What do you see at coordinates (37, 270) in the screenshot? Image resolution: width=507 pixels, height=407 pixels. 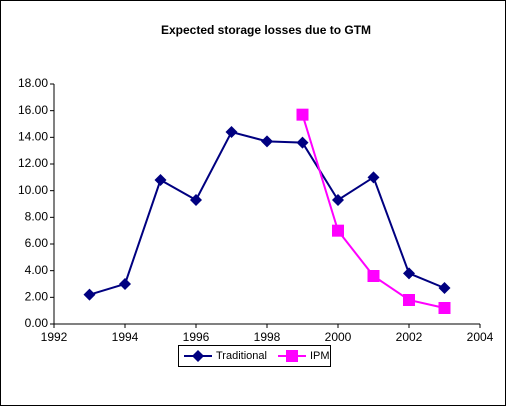 I see `y-tick-label: 4.00` at bounding box center [37, 270].